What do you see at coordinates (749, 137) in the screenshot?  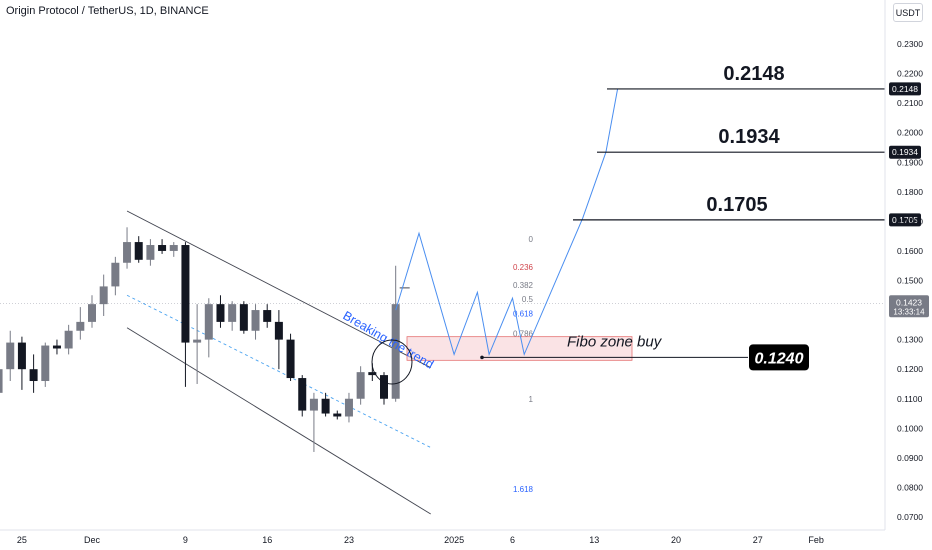 I see `target-price-label: 0.1934` at bounding box center [749, 137].